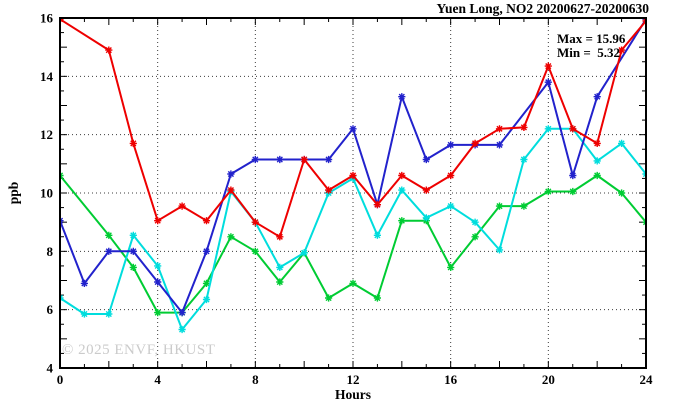 This screenshot has height=409, width=674. Describe the element at coordinates (46, 193) in the screenshot. I see `y-tick-label: 10` at that location.